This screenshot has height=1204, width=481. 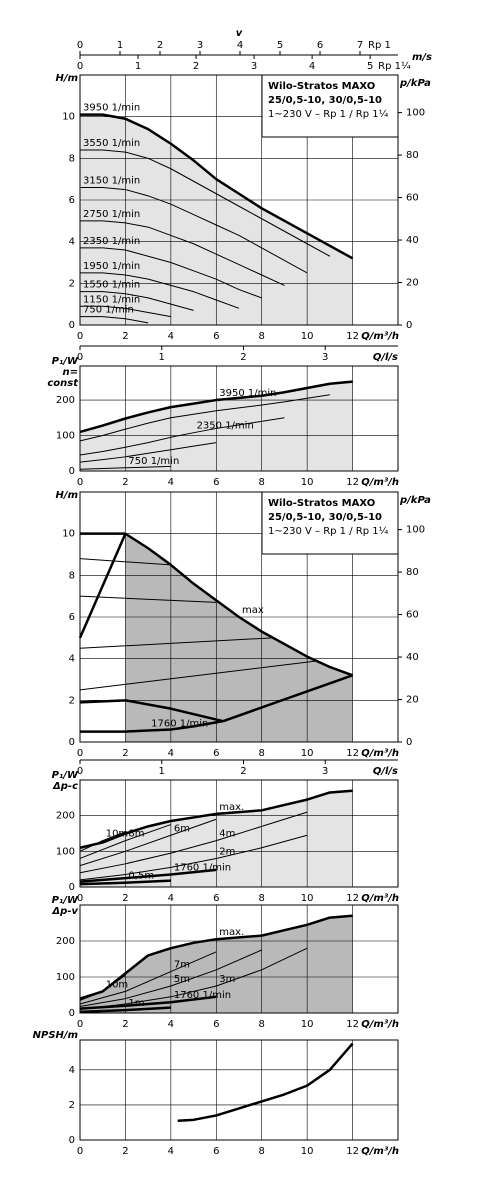 I want to click on curve-label: 3150 1/min, so click(x=111, y=181).